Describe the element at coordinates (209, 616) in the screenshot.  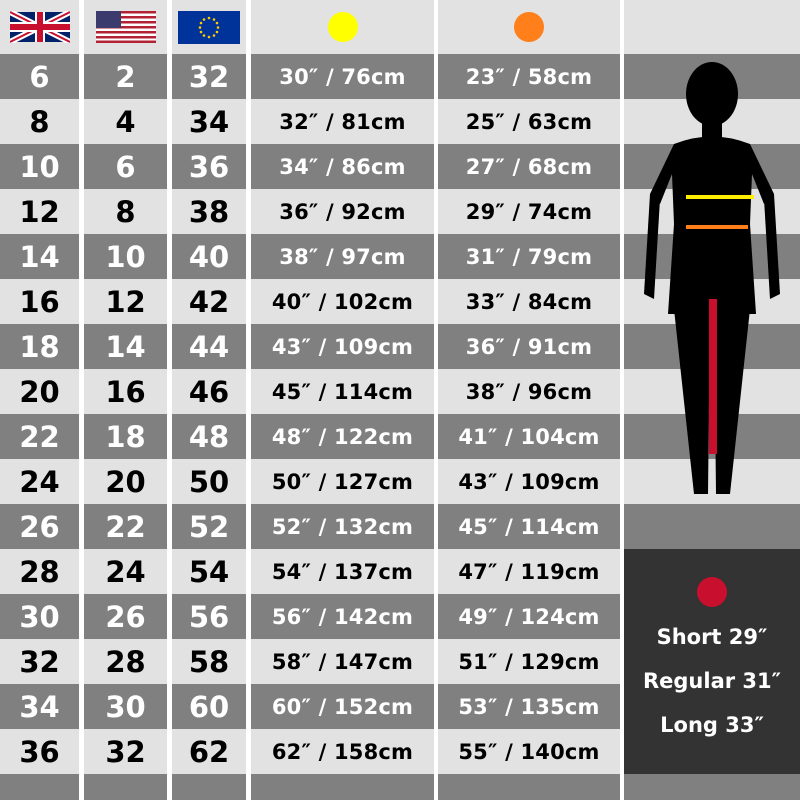
I see `size-cell: 56` at that location.